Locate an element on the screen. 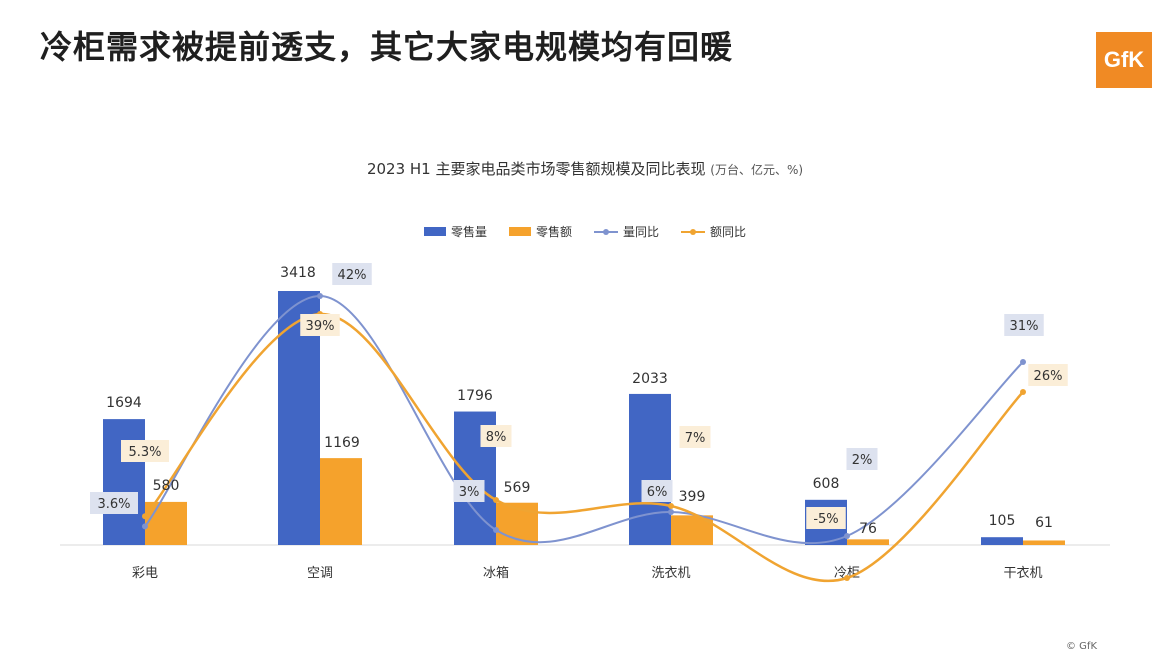  data-label-sales-yoy-5: 26% is located at coordinates (1048, 376).